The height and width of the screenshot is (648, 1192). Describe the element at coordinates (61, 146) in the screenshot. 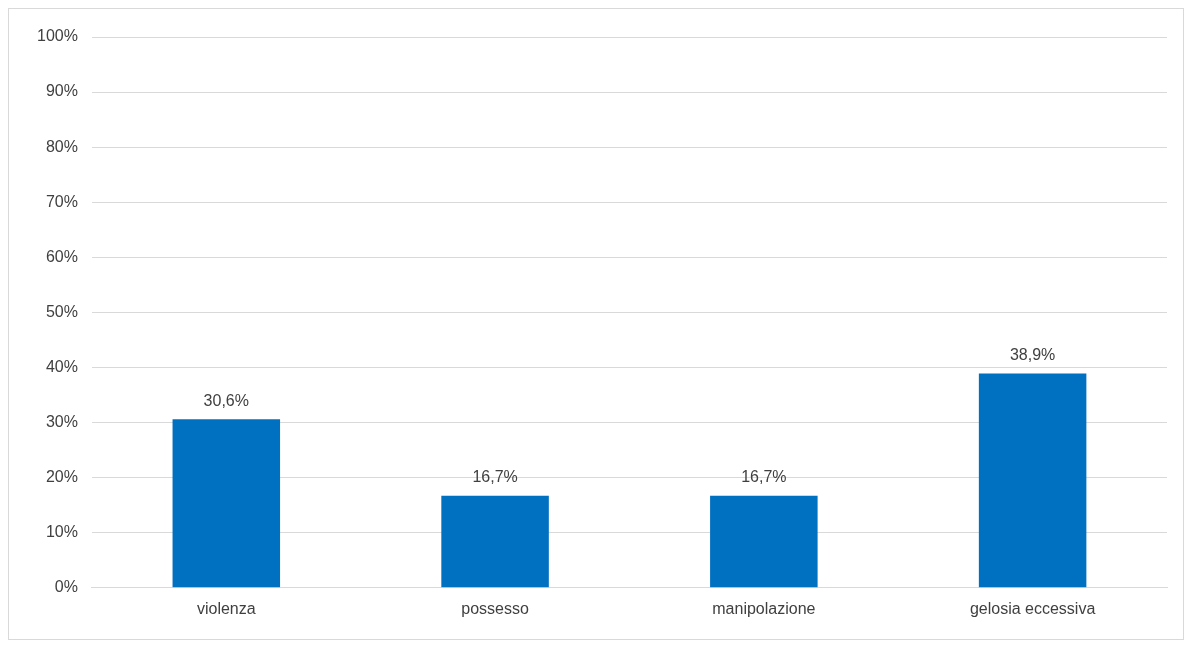

I see `y-tick-label: 80%` at that location.